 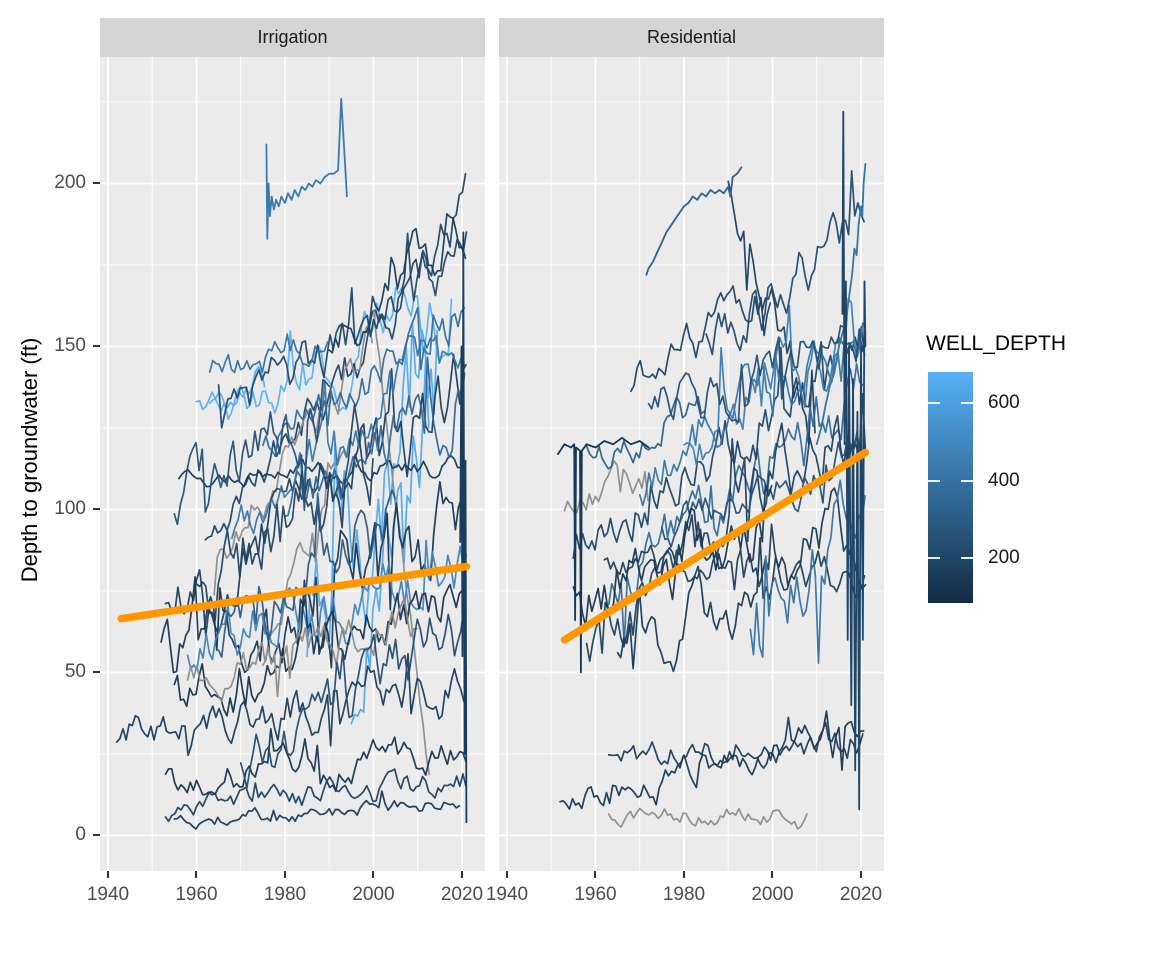 I want to click on y-tick-label: 50, so click(x=75, y=672).